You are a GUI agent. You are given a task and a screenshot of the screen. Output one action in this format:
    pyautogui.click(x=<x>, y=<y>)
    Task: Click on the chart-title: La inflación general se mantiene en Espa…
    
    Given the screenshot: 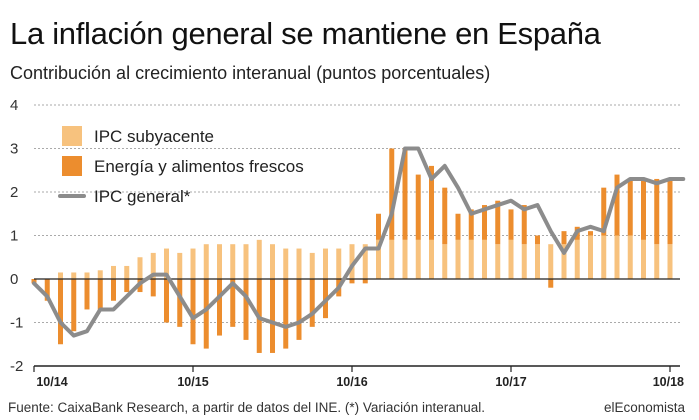 What is the action you would take?
    pyautogui.click(x=305, y=33)
    